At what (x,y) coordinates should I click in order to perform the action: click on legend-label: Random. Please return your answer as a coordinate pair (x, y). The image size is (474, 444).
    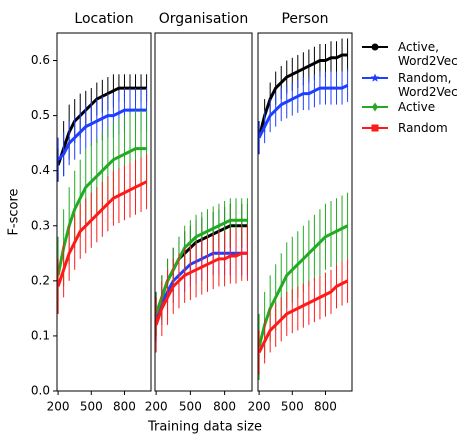
    Looking at the image, I should click on (423, 128).